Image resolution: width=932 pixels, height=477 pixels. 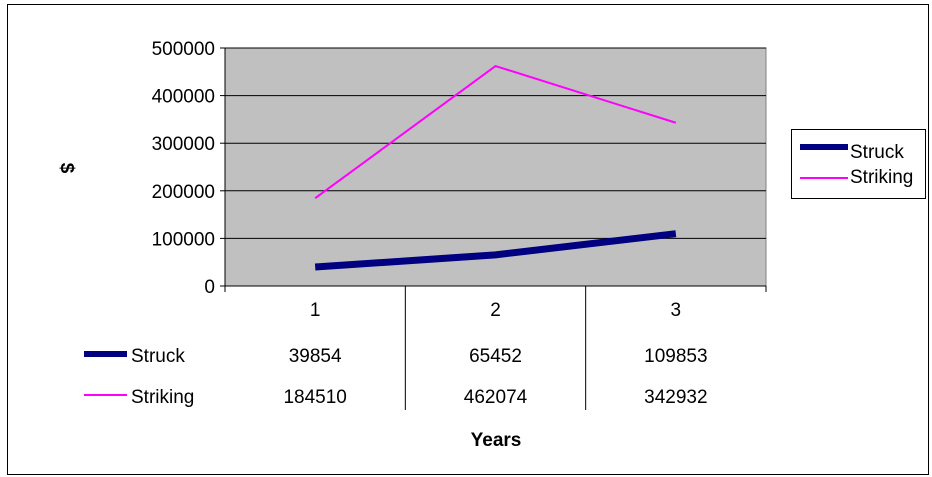 I want to click on x-tick-label: 1, so click(x=315, y=310).